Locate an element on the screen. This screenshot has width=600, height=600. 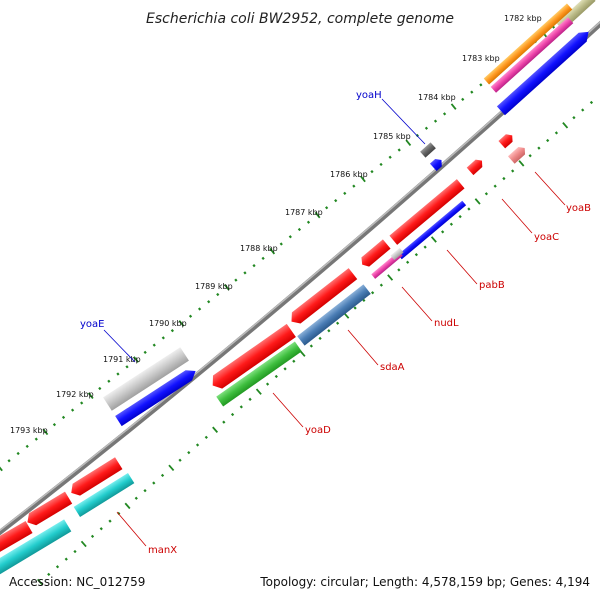
gene-label-manX: manX is located at coordinates (162, 550).